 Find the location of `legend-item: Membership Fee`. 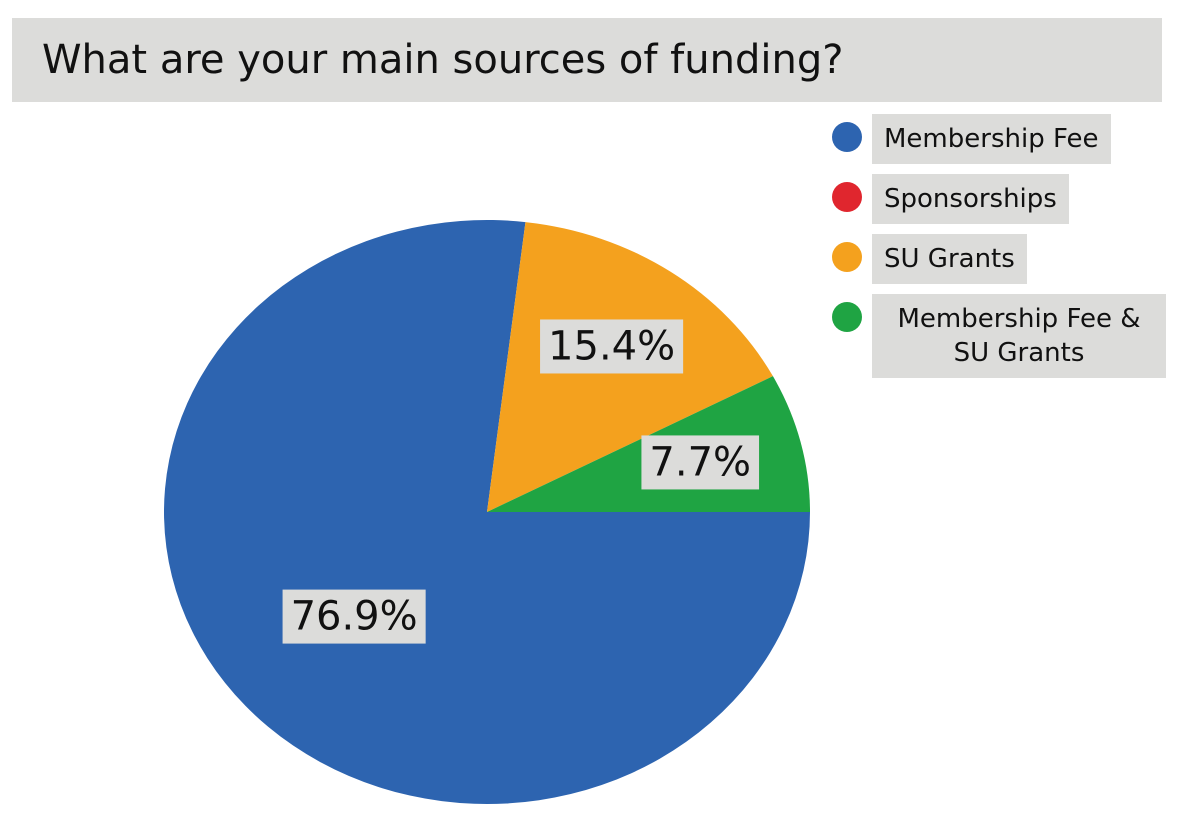

legend-item: Membership Fee is located at coordinates (1007, 139).